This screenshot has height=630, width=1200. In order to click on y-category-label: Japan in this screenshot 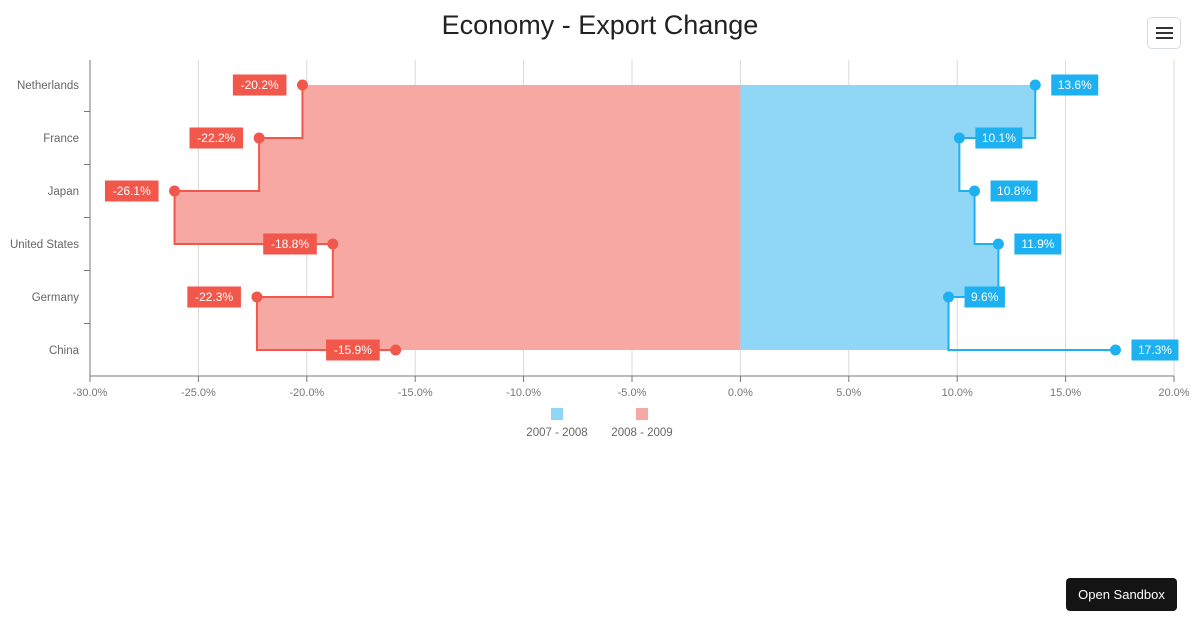, I will do `click(63, 192)`.